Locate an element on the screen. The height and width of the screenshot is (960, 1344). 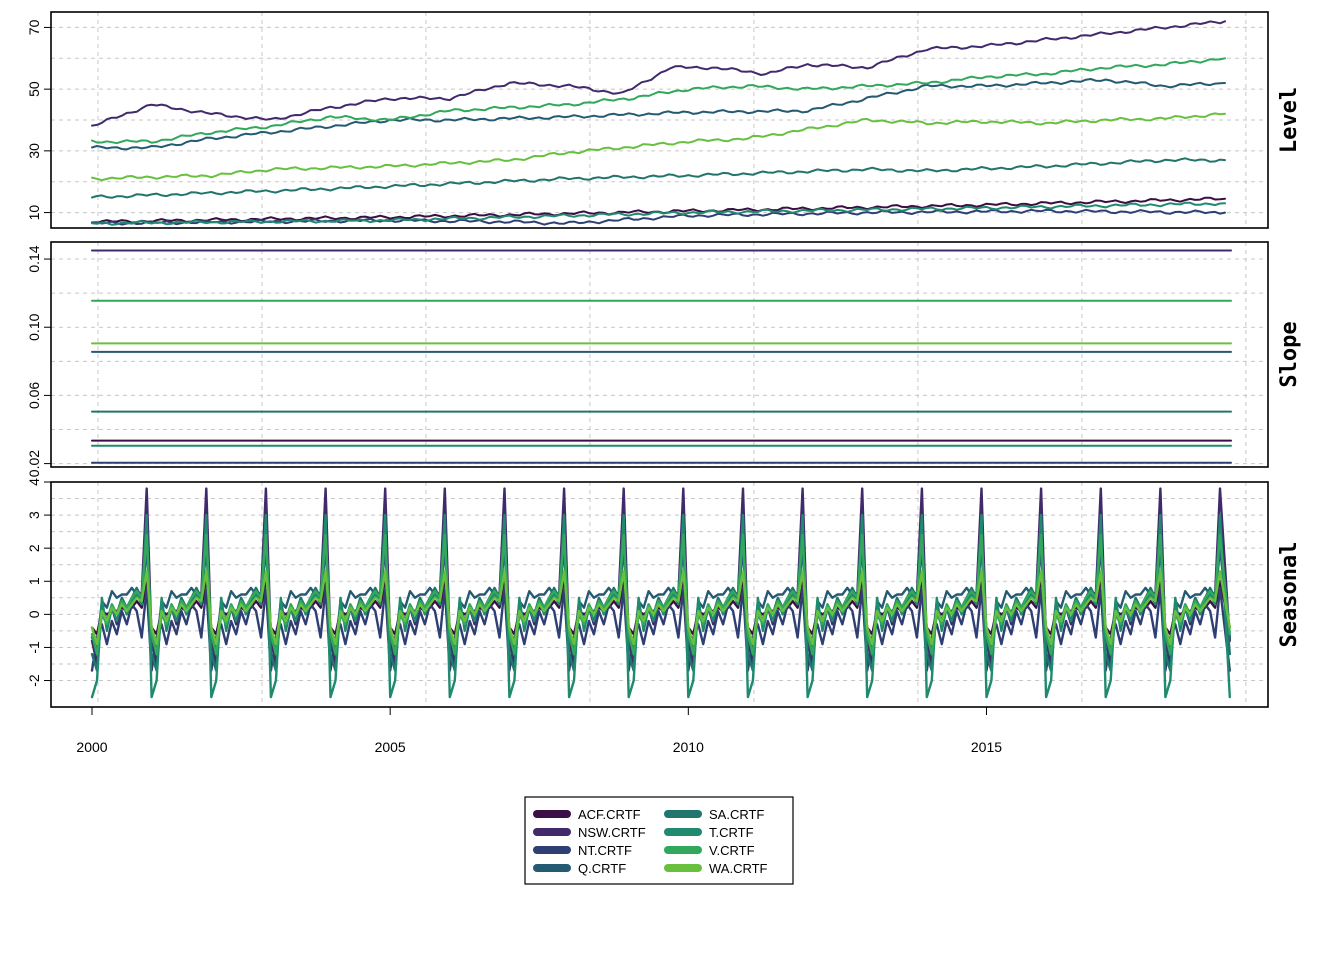
x-tick-label: 2005 is located at coordinates (390, 747).